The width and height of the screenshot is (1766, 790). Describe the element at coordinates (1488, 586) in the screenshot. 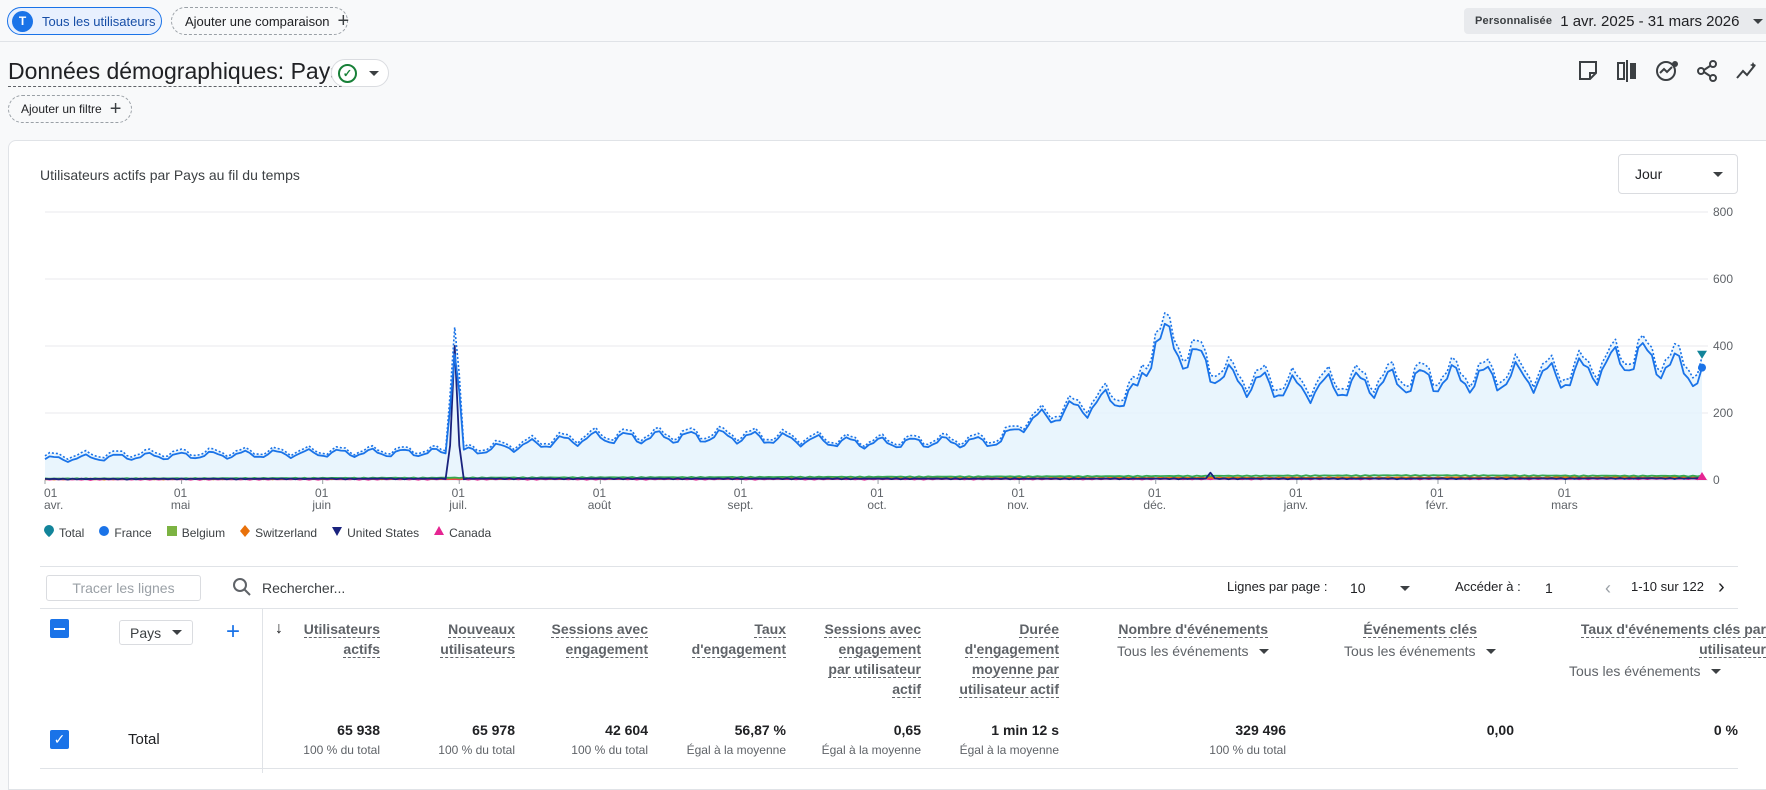

I see `goto-label: Accéder à :` at that location.